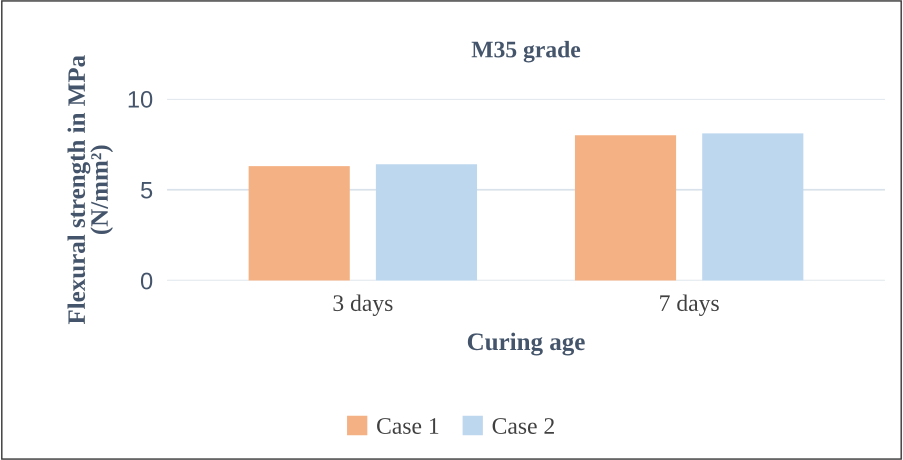  I want to click on y-tick-label: 10, so click(140, 99).